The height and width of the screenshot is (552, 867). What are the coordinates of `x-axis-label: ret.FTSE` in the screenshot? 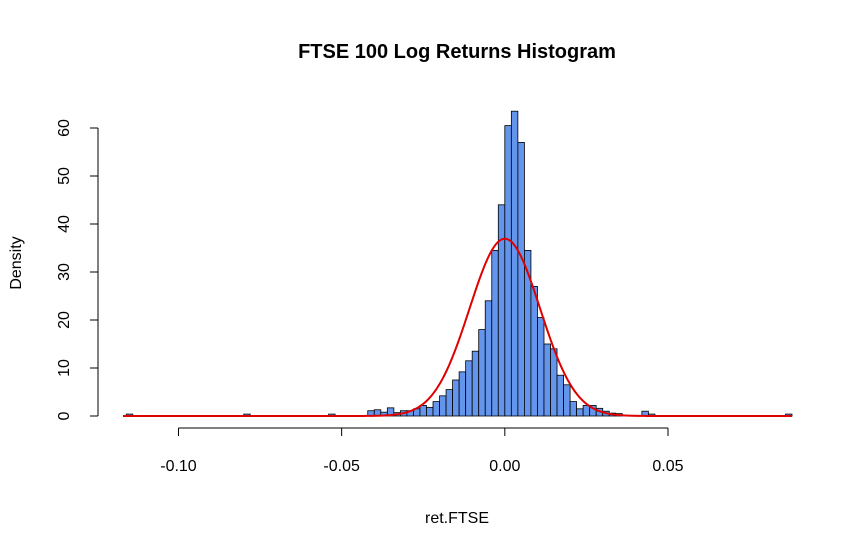 It's located at (457, 518).